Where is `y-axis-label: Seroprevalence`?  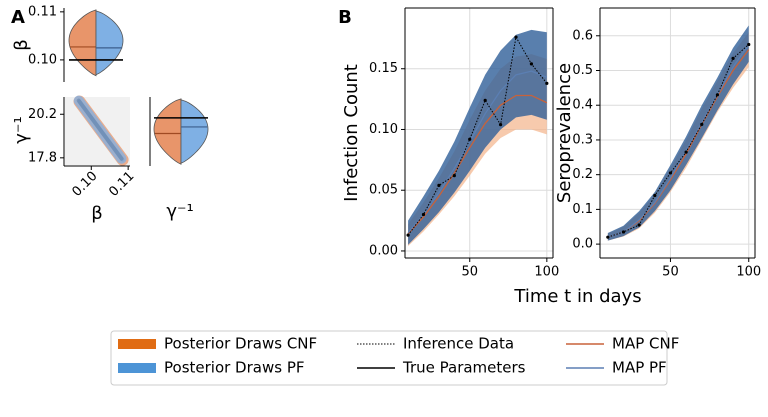 y-axis-label: Seroprevalence is located at coordinates (564, 133).